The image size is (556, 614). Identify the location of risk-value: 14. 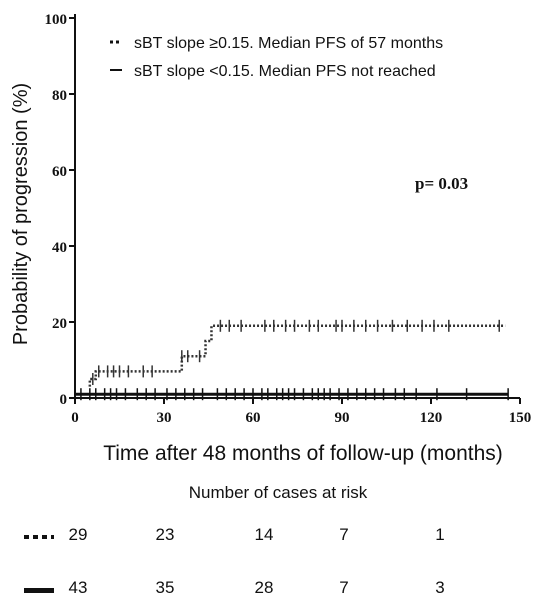
(264, 534).